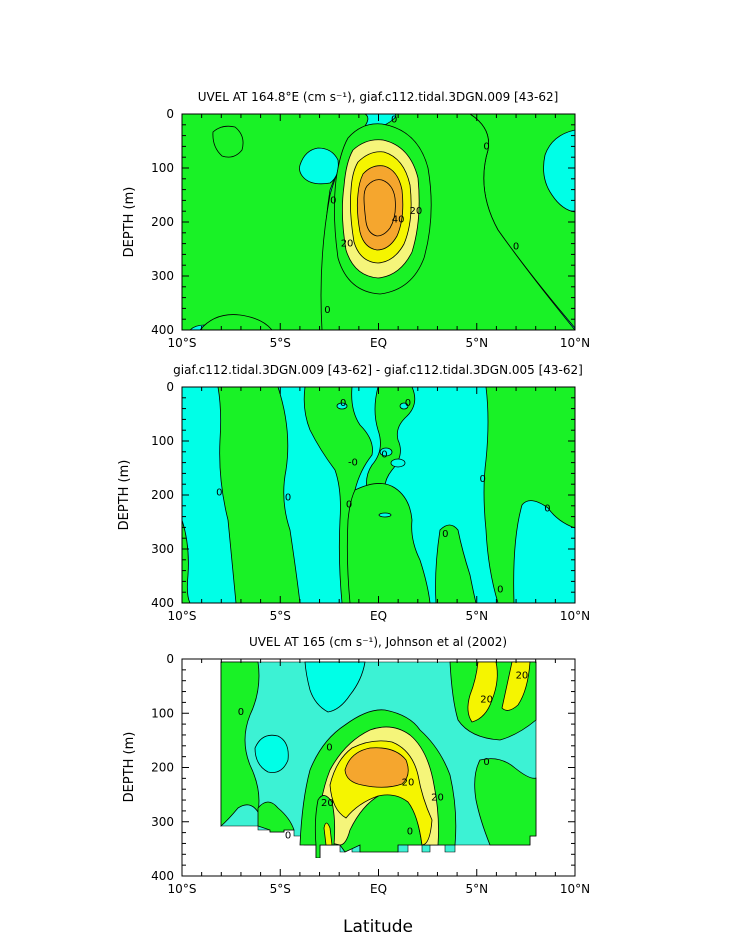 Image resolution: width=733 pixels, height=945 pixels. Describe the element at coordinates (516, 686) in the screenshot. I see `p3-yellow-right-edge` at that location.